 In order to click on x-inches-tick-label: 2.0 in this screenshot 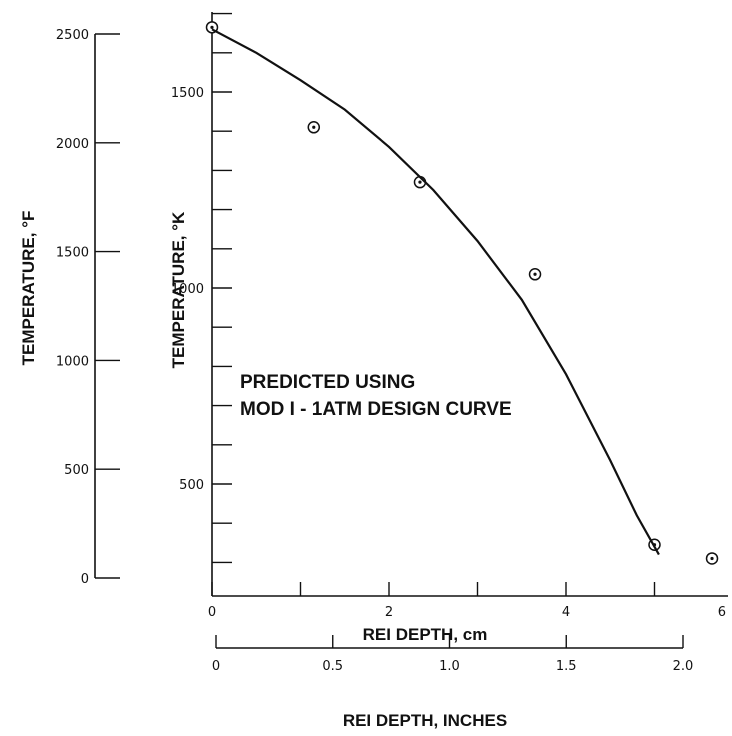, I will do `click(683, 666)`.